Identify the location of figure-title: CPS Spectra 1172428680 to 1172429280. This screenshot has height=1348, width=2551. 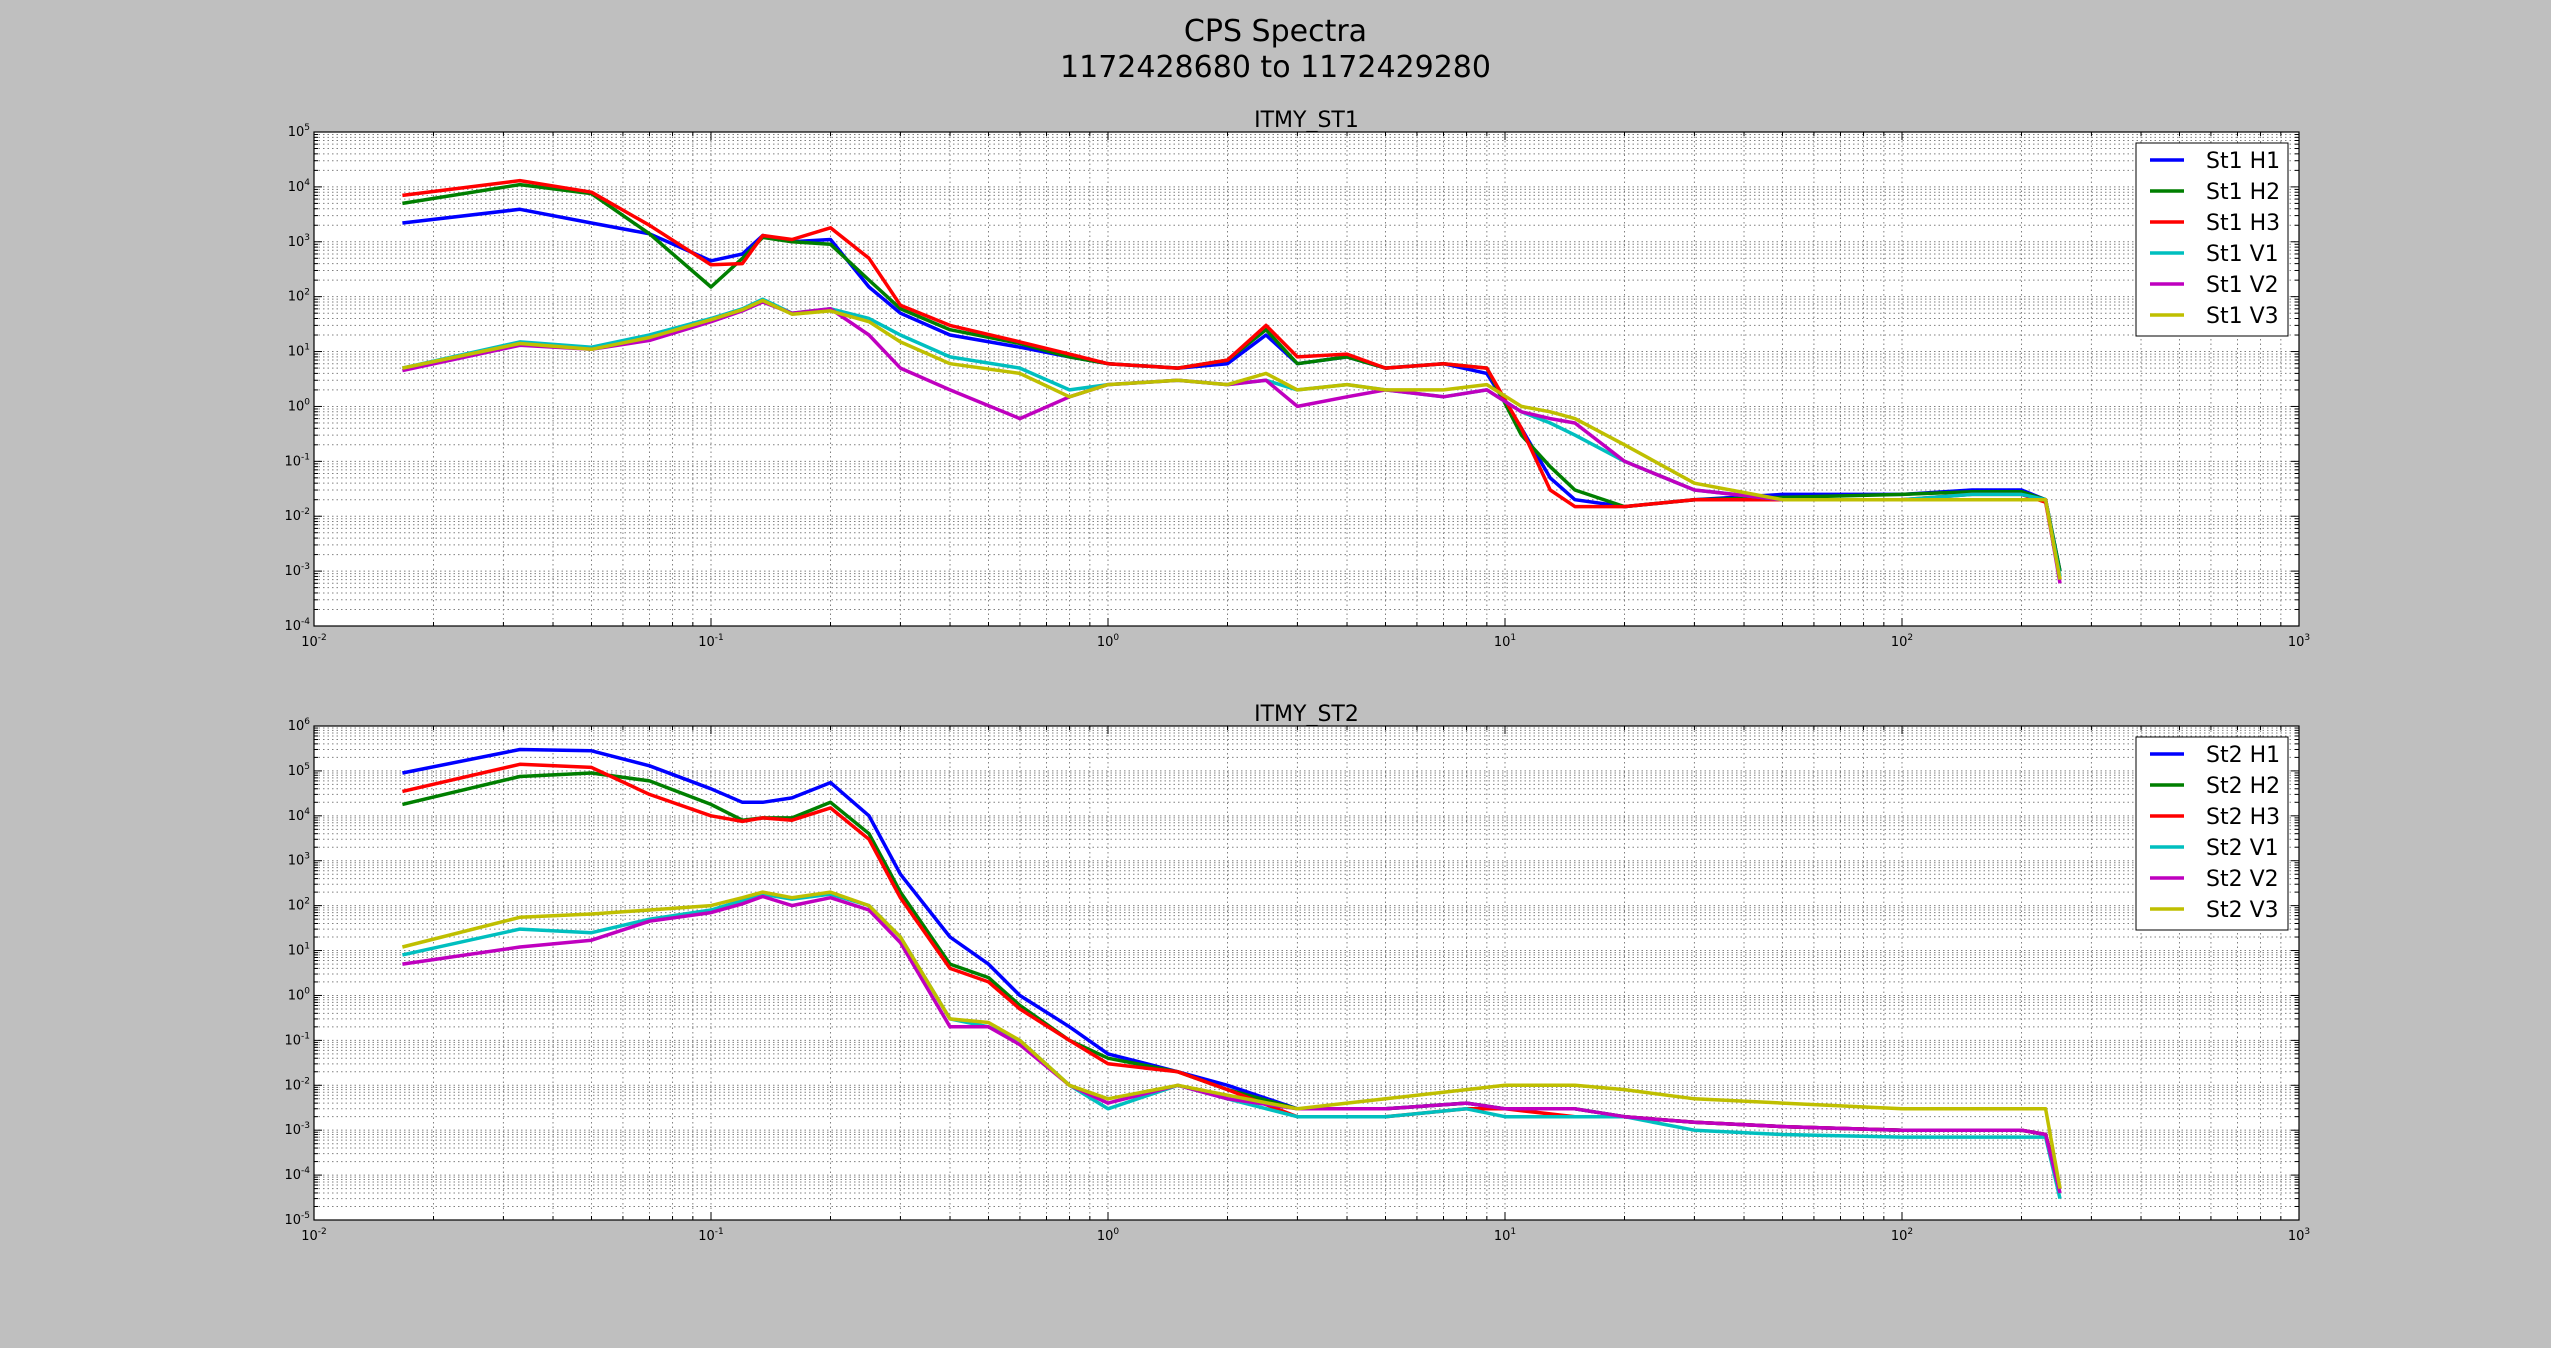
(1275, 50).